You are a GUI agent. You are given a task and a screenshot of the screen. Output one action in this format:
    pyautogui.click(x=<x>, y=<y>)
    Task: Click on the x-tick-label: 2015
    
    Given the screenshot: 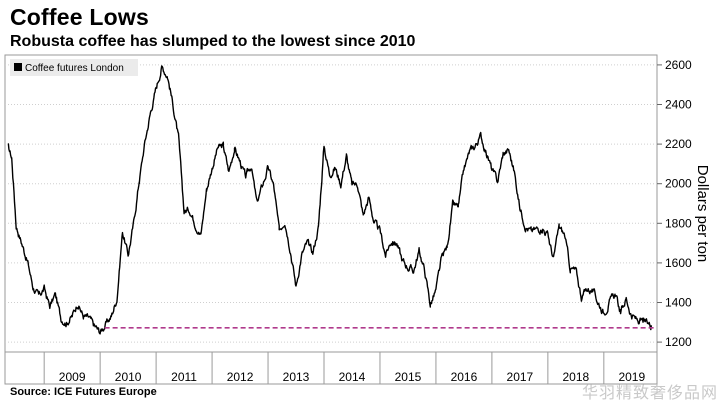 What is the action you would take?
    pyautogui.click(x=408, y=377)
    